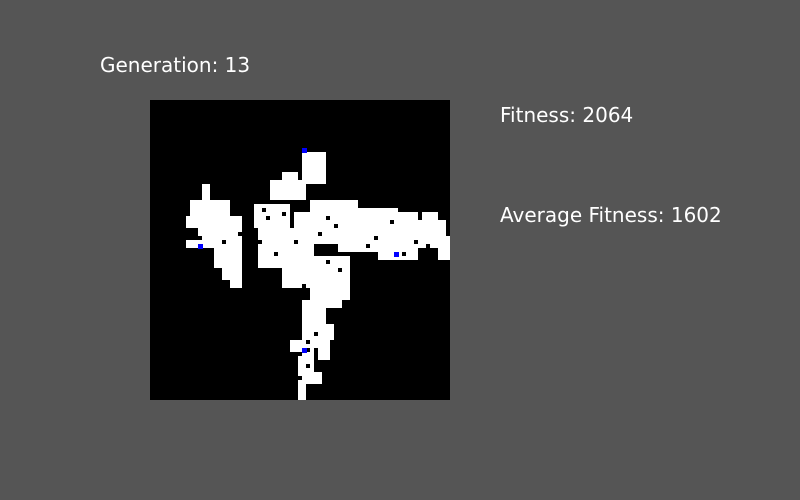 This screenshot has height=500, width=800. Describe the element at coordinates (175, 65) in the screenshot. I see `generation-label: Generation: 13` at that location.